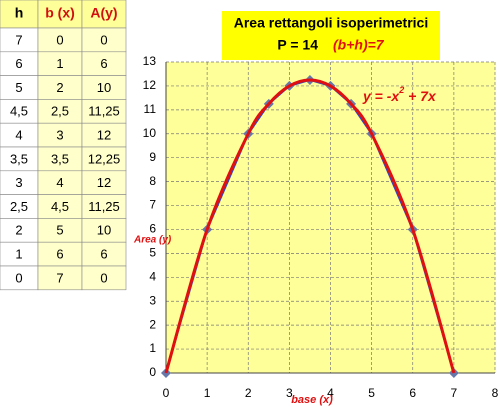 This screenshot has width=500, height=410. What do you see at coordinates (454, 393) in the screenshot?
I see `x-tick-label: 7` at bounding box center [454, 393].